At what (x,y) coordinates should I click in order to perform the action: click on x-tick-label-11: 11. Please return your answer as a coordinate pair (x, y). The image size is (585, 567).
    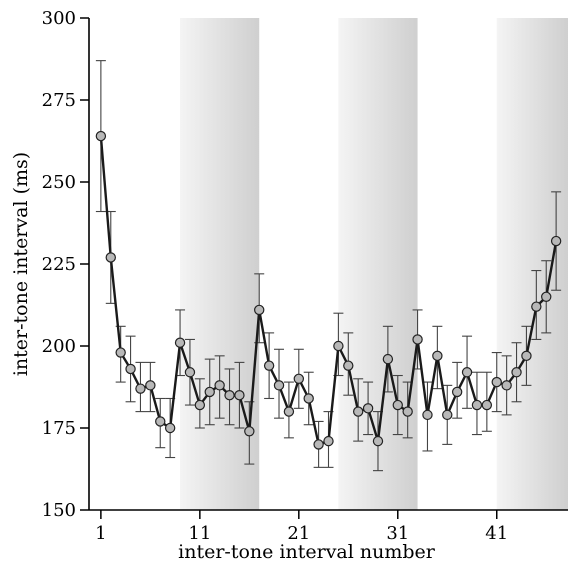
    Looking at the image, I should click on (199, 533).